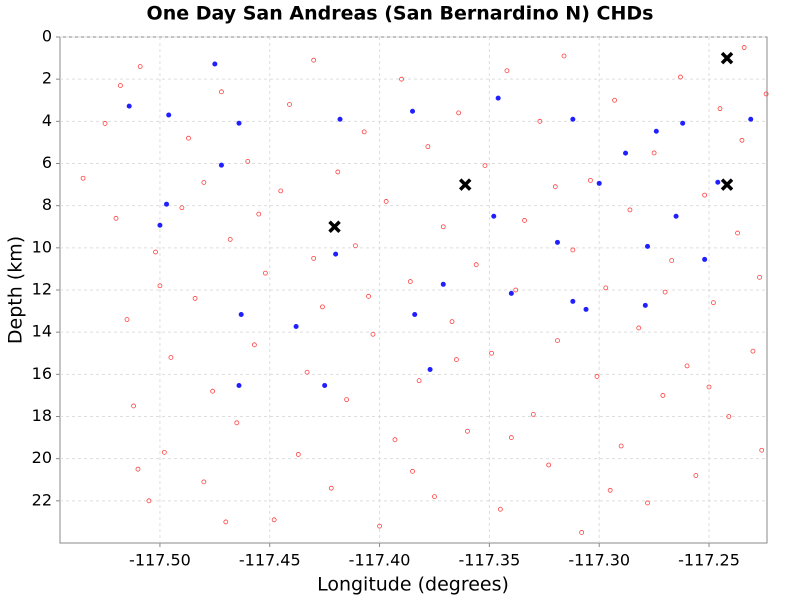 This screenshot has height=600, width=800. What do you see at coordinates (599, 560) in the screenshot?
I see `x-tick-label: -117.30` at bounding box center [599, 560].